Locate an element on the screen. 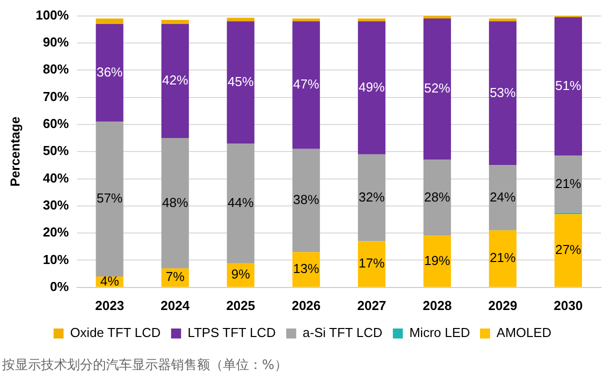 The width and height of the screenshot is (615, 385). data-label: 44% is located at coordinates (241, 202).